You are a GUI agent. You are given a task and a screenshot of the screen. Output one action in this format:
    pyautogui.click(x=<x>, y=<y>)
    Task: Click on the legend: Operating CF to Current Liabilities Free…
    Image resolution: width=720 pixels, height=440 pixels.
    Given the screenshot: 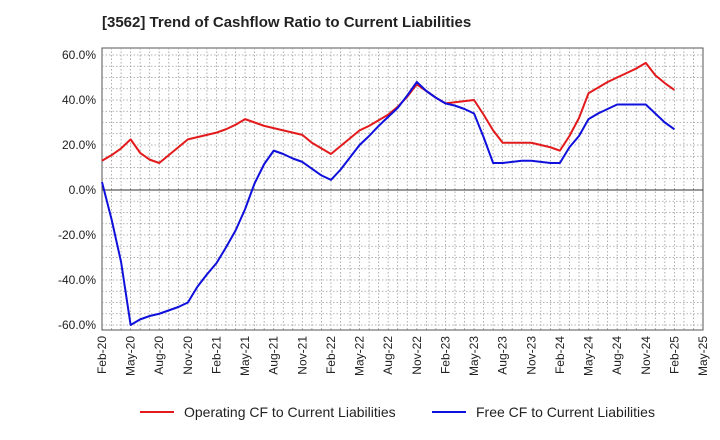 What is the action you would take?
    pyautogui.click(x=360, y=415)
    